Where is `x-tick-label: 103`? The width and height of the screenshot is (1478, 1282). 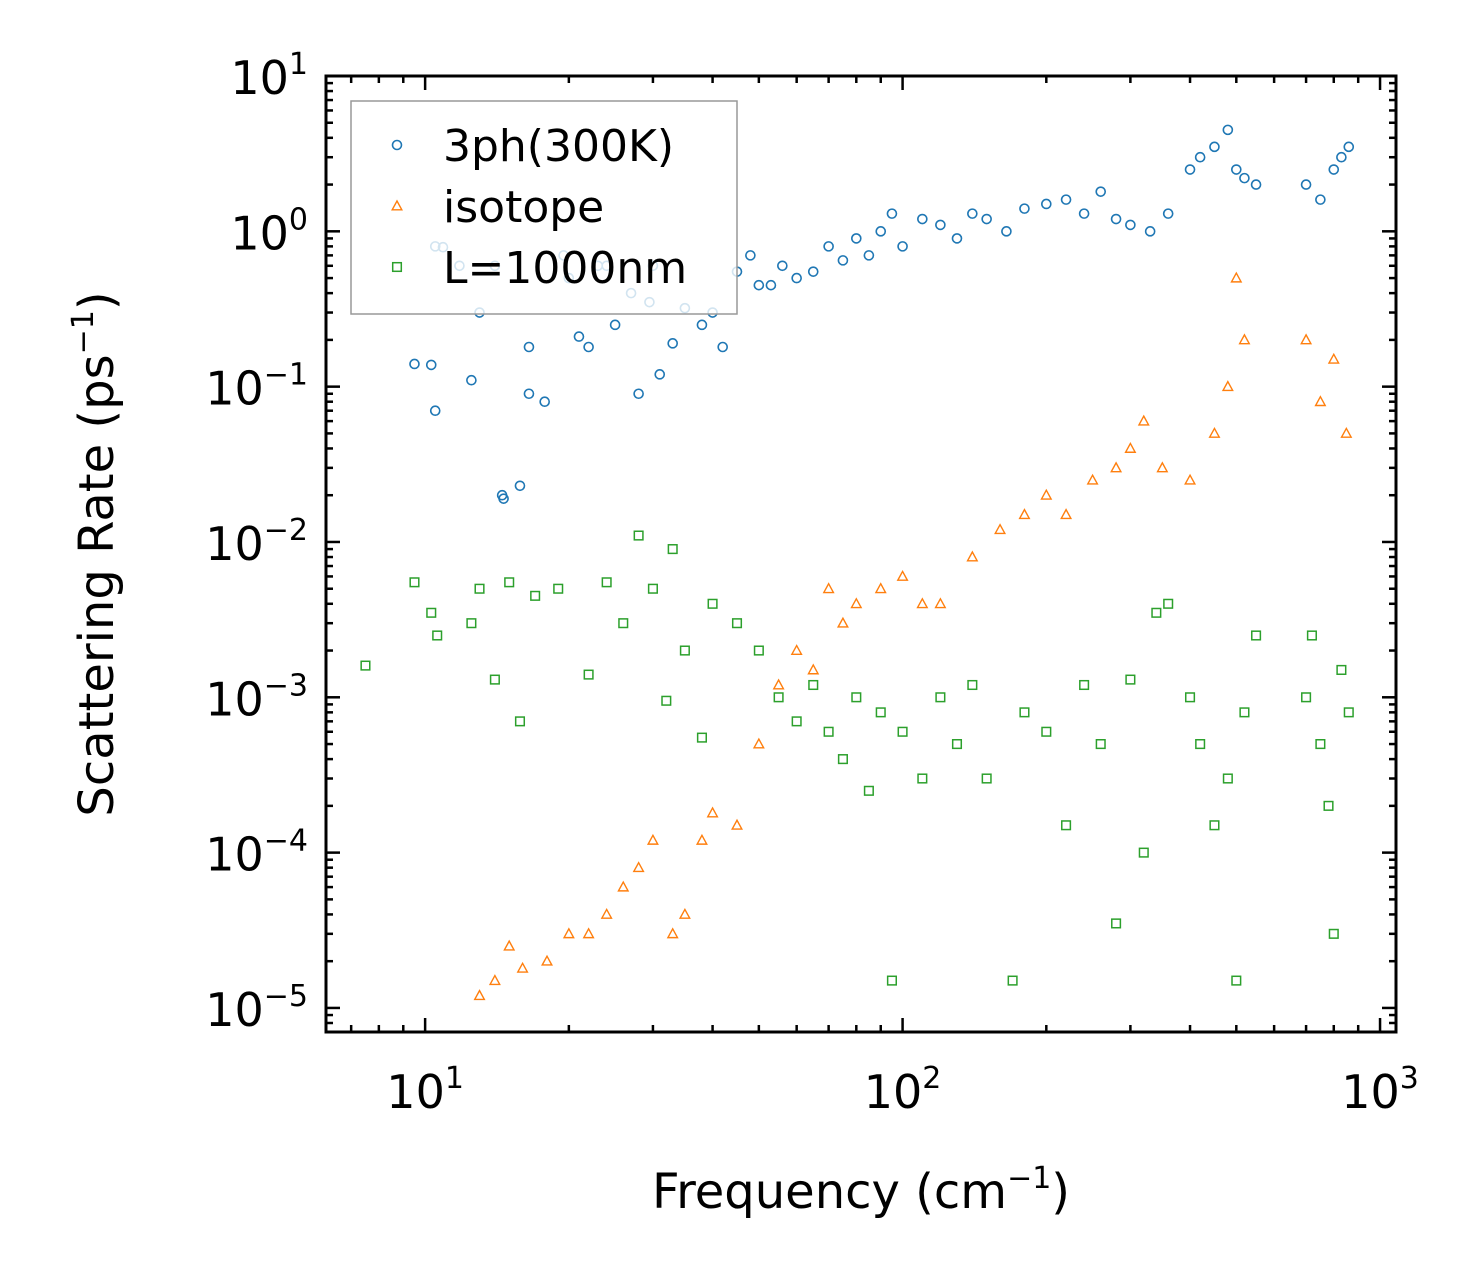
x-tick-label: 103 is located at coordinates (1380, 1090).